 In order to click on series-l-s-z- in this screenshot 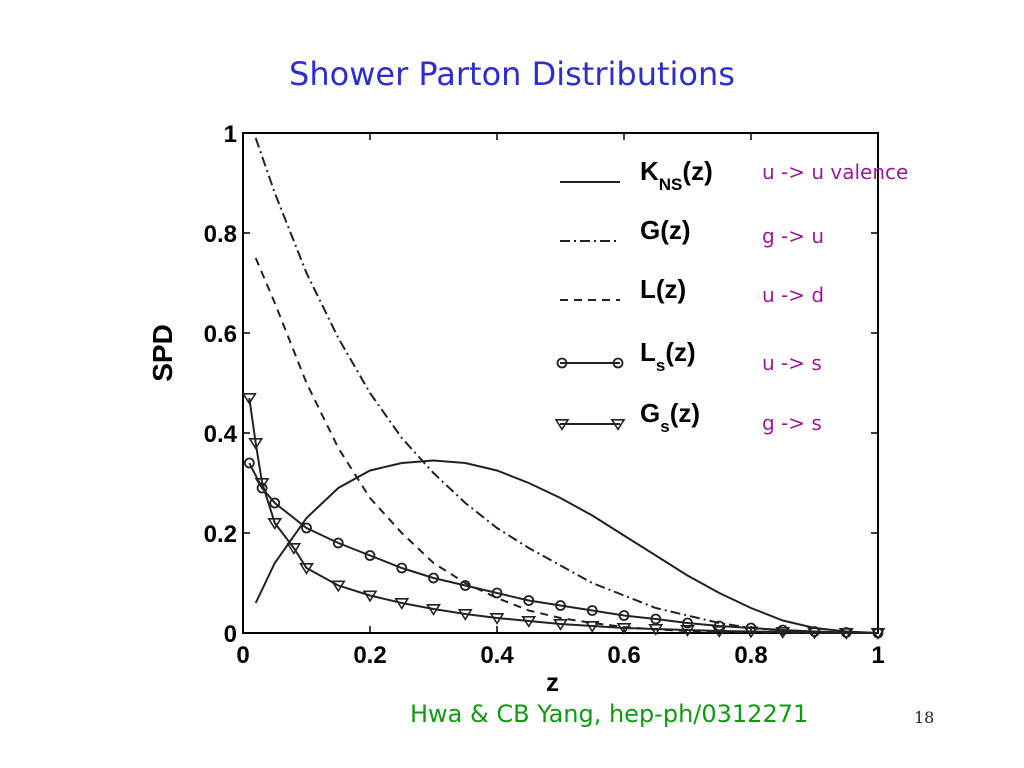, I will do `click(563, 548)`.